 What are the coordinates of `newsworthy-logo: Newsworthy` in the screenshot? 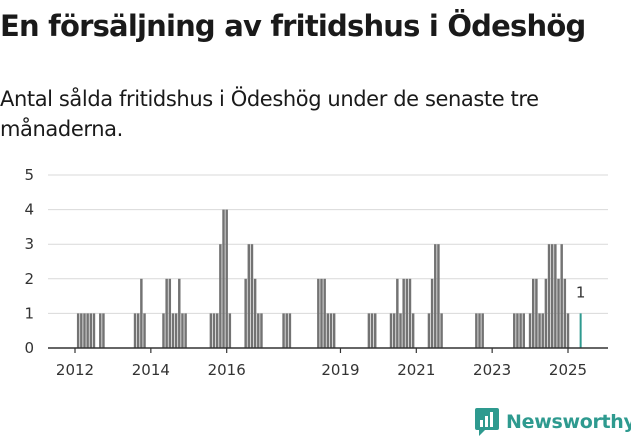 It's located at (552, 422).